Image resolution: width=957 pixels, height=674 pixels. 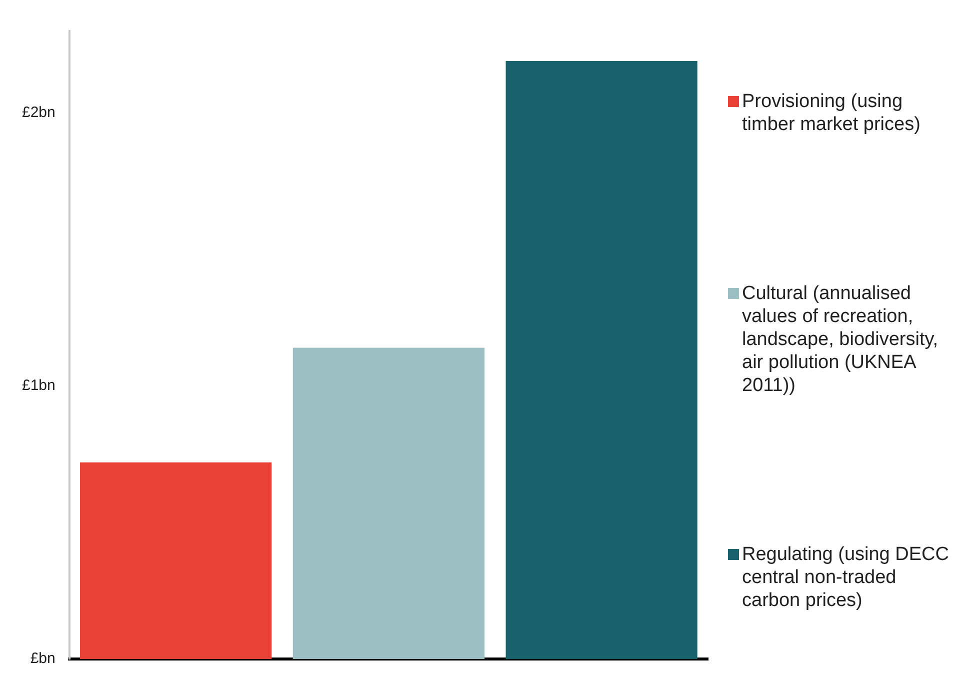 What do you see at coordinates (39, 113) in the screenshot?
I see `y-tick-label: £2bn` at bounding box center [39, 113].